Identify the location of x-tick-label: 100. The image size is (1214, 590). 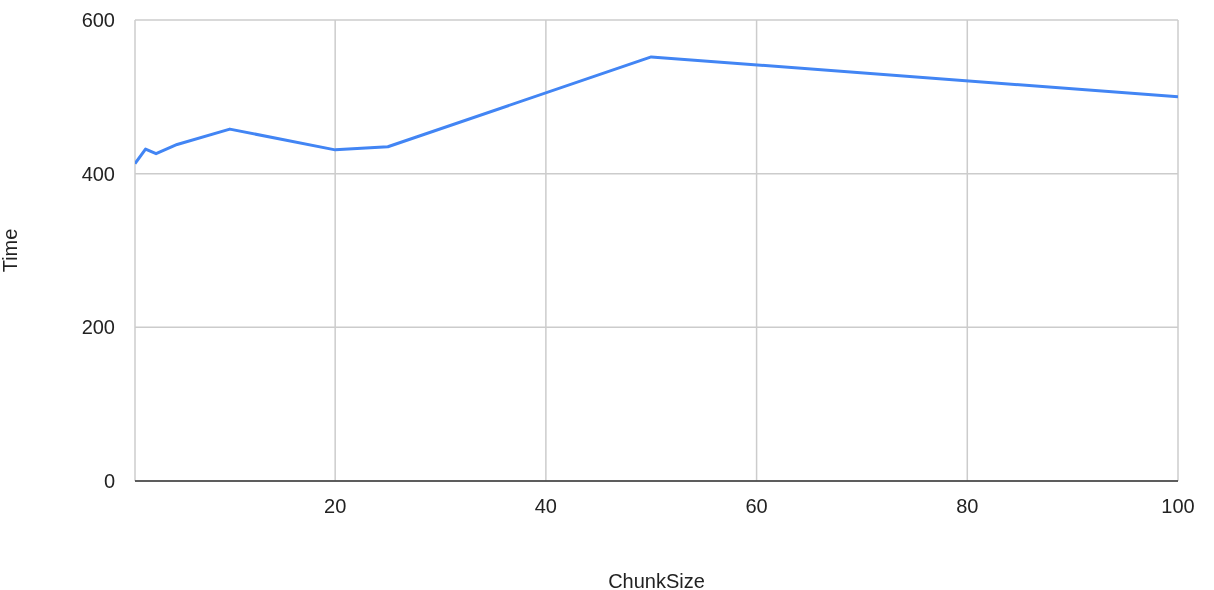
(1178, 506).